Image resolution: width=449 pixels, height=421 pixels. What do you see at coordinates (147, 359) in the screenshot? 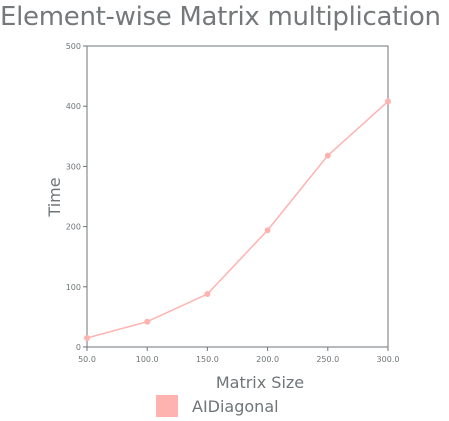
I see `x-tick-label: 100.0` at bounding box center [147, 359].